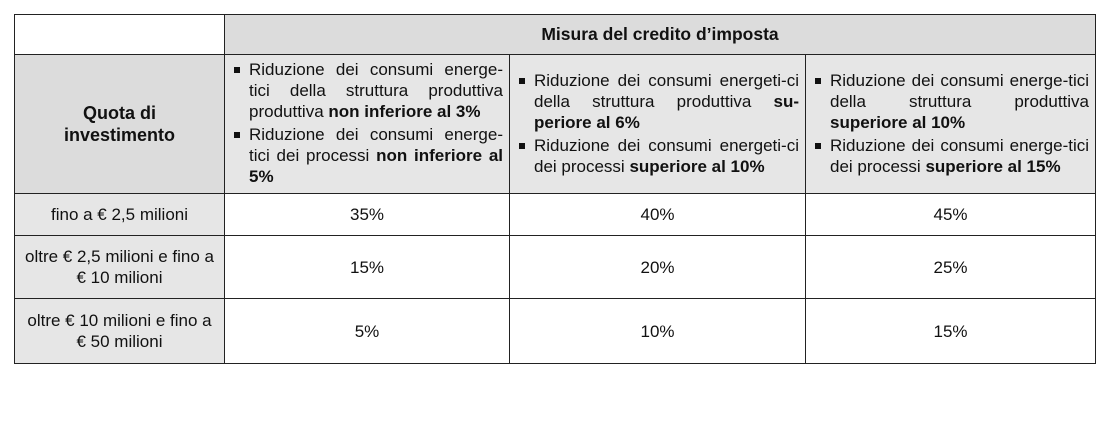  What do you see at coordinates (367, 214) in the screenshot?
I see `value-cell: 35%` at bounding box center [367, 214].